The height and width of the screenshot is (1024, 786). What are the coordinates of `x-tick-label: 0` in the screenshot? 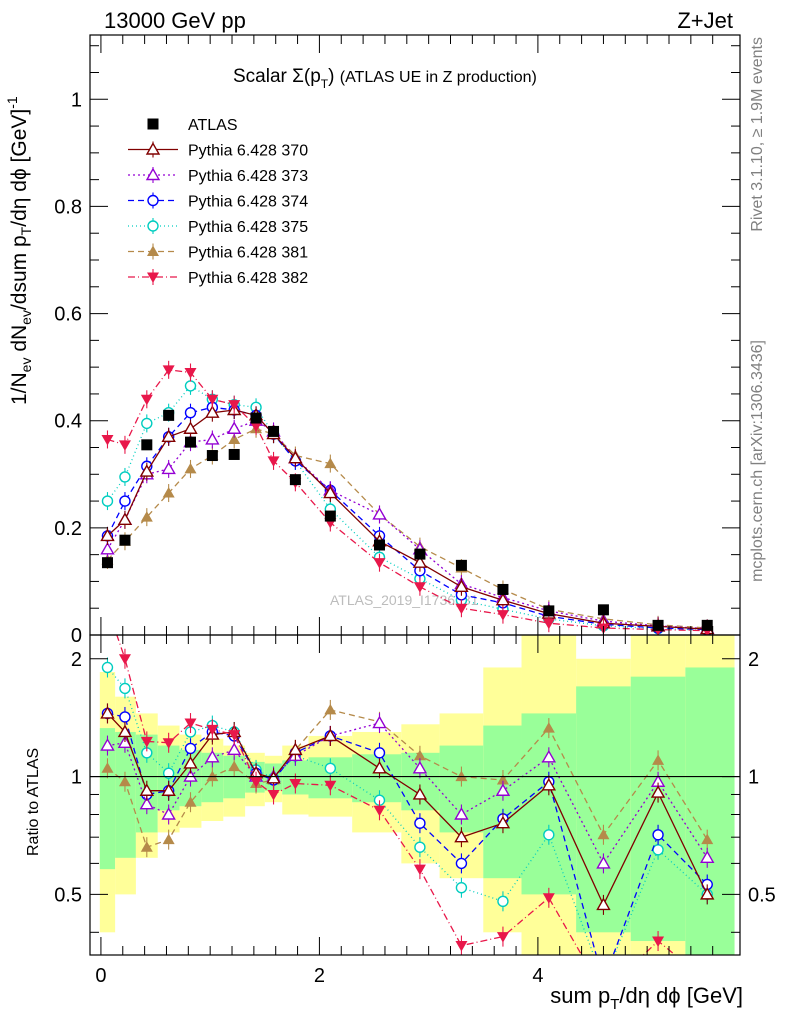 It's located at (100, 976).